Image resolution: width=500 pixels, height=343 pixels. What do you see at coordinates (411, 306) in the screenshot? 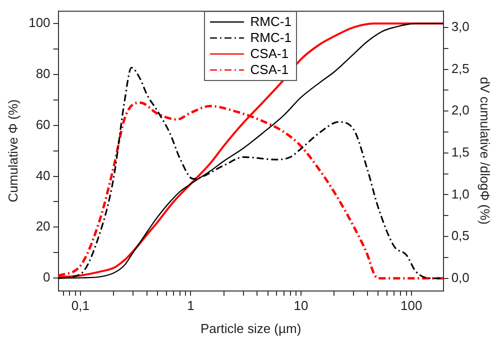
I see `x-tick-label: 100` at bounding box center [411, 306].